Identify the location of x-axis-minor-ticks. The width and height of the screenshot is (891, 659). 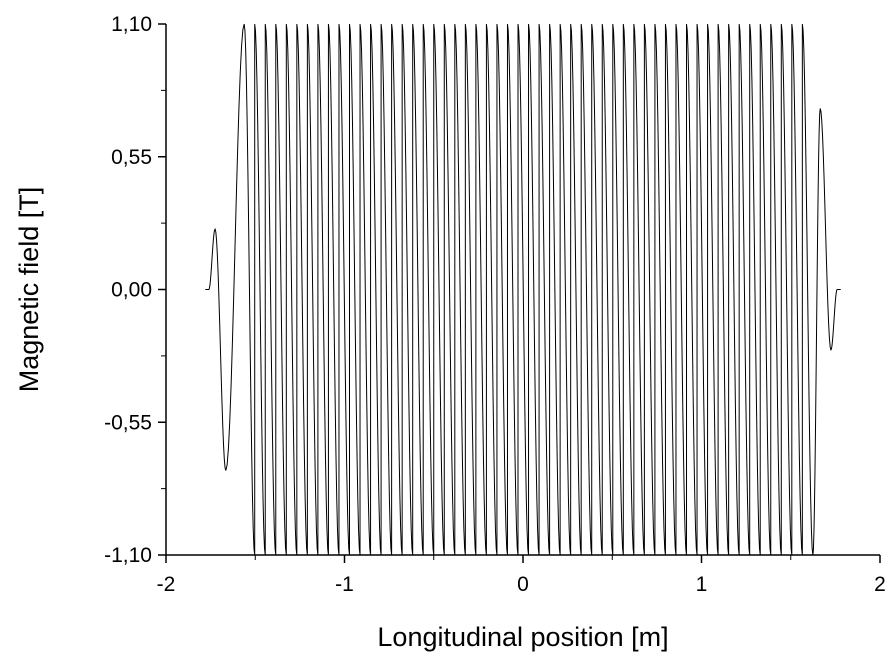
(523, 557).